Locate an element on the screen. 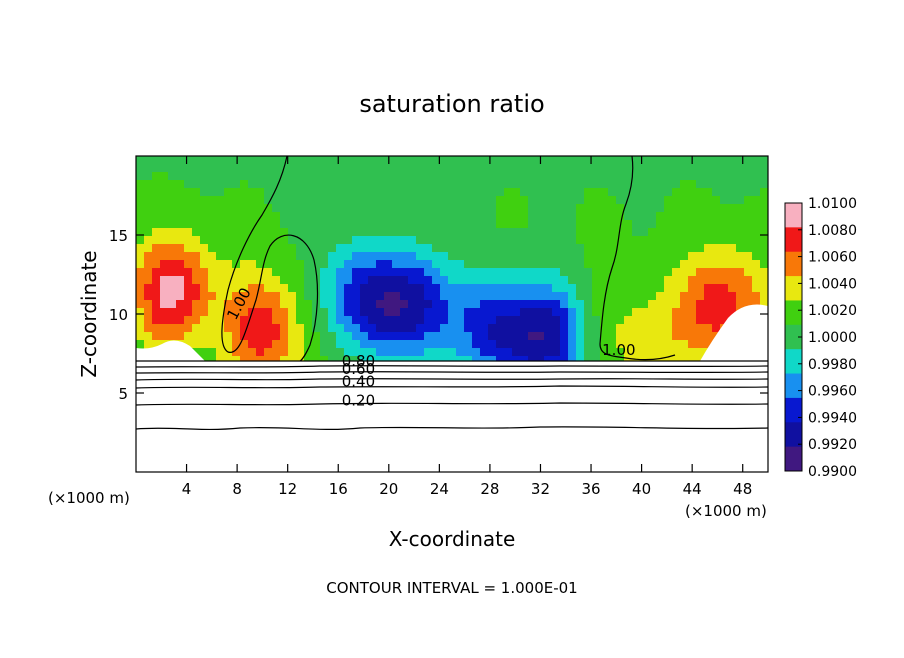 The width and height of the screenshot is (904, 658). supersaturated-patch-right is located at coordinates (734, 332).